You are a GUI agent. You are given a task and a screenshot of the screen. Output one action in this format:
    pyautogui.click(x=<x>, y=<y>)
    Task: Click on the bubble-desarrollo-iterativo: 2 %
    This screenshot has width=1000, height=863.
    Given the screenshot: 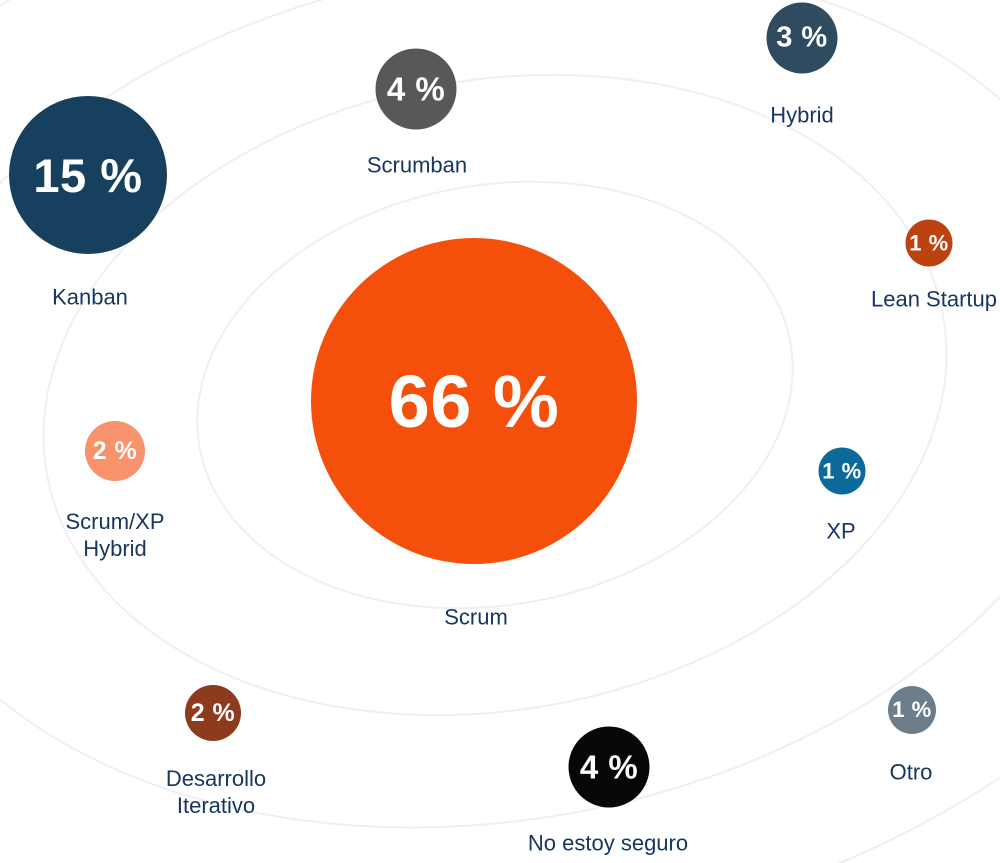 What is the action you would take?
    pyautogui.click(x=213, y=713)
    